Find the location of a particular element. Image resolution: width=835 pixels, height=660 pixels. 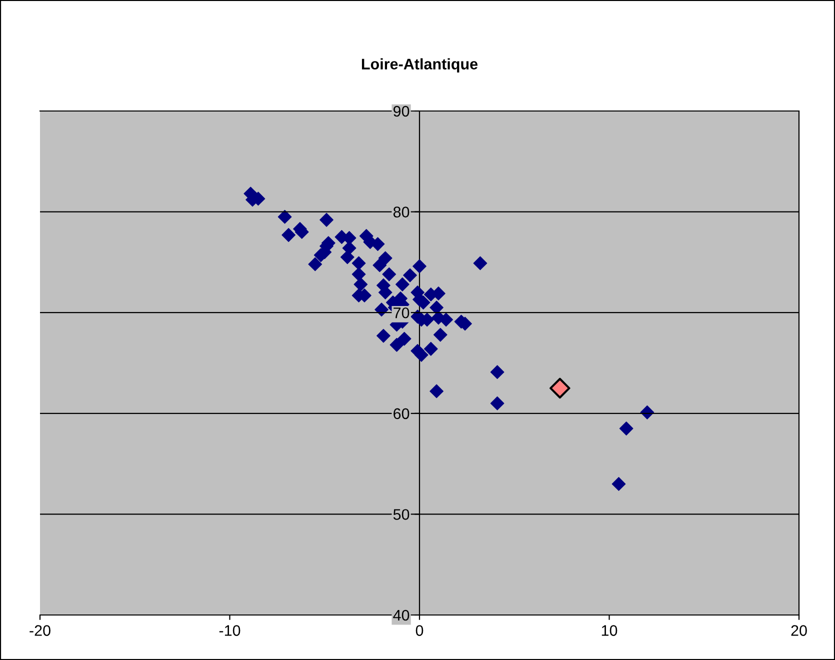

x-tick-label: -20 is located at coordinates (40, 630).